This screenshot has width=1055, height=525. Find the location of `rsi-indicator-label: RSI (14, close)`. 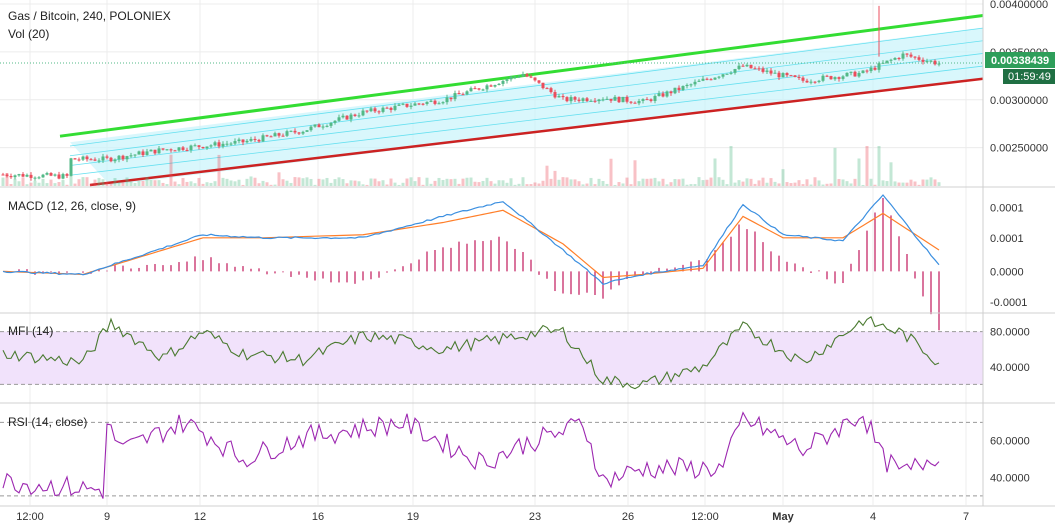

rsi-indicator-label: RSI (14, close) is located at coordinates (47, 422).